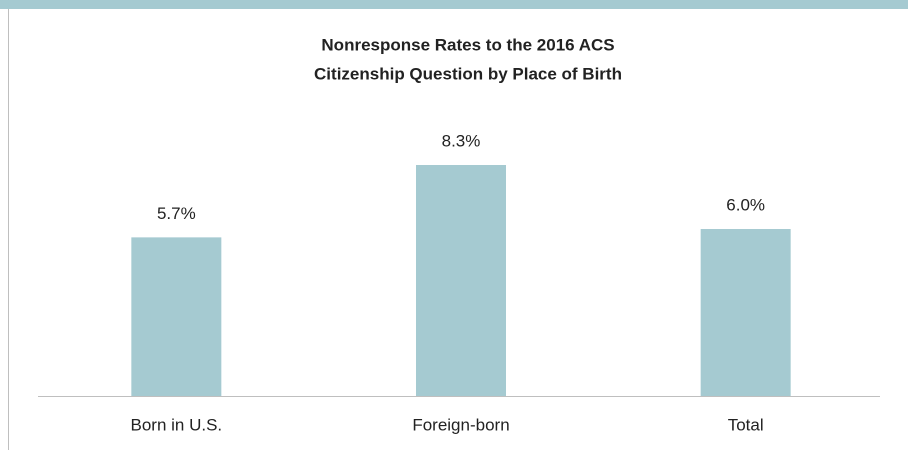  I want to click on top-band, so click(454, 4).